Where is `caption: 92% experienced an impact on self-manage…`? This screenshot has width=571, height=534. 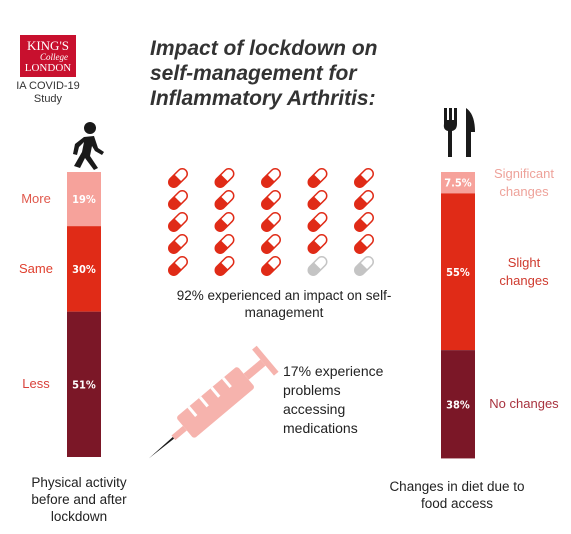
caption: 92% experienced an impact on self-manage… is located at coordinates (284, 304).